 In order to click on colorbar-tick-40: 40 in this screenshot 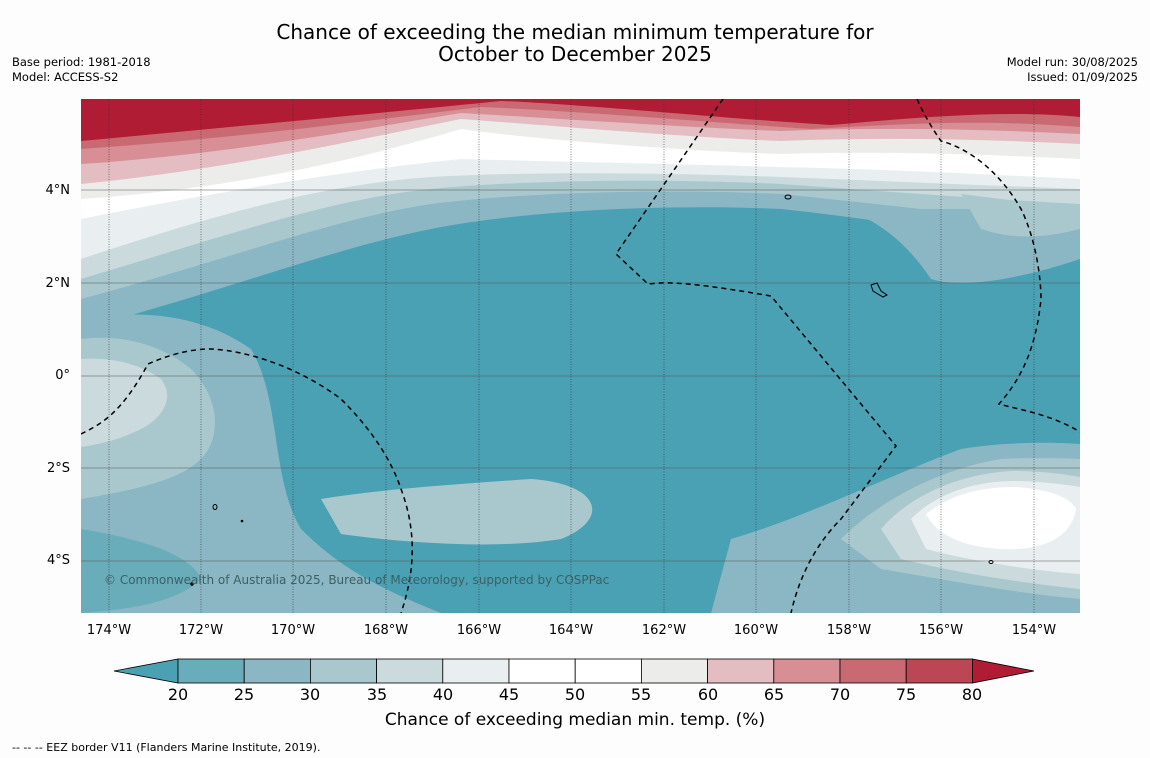, I will do `click(443, 694)`.